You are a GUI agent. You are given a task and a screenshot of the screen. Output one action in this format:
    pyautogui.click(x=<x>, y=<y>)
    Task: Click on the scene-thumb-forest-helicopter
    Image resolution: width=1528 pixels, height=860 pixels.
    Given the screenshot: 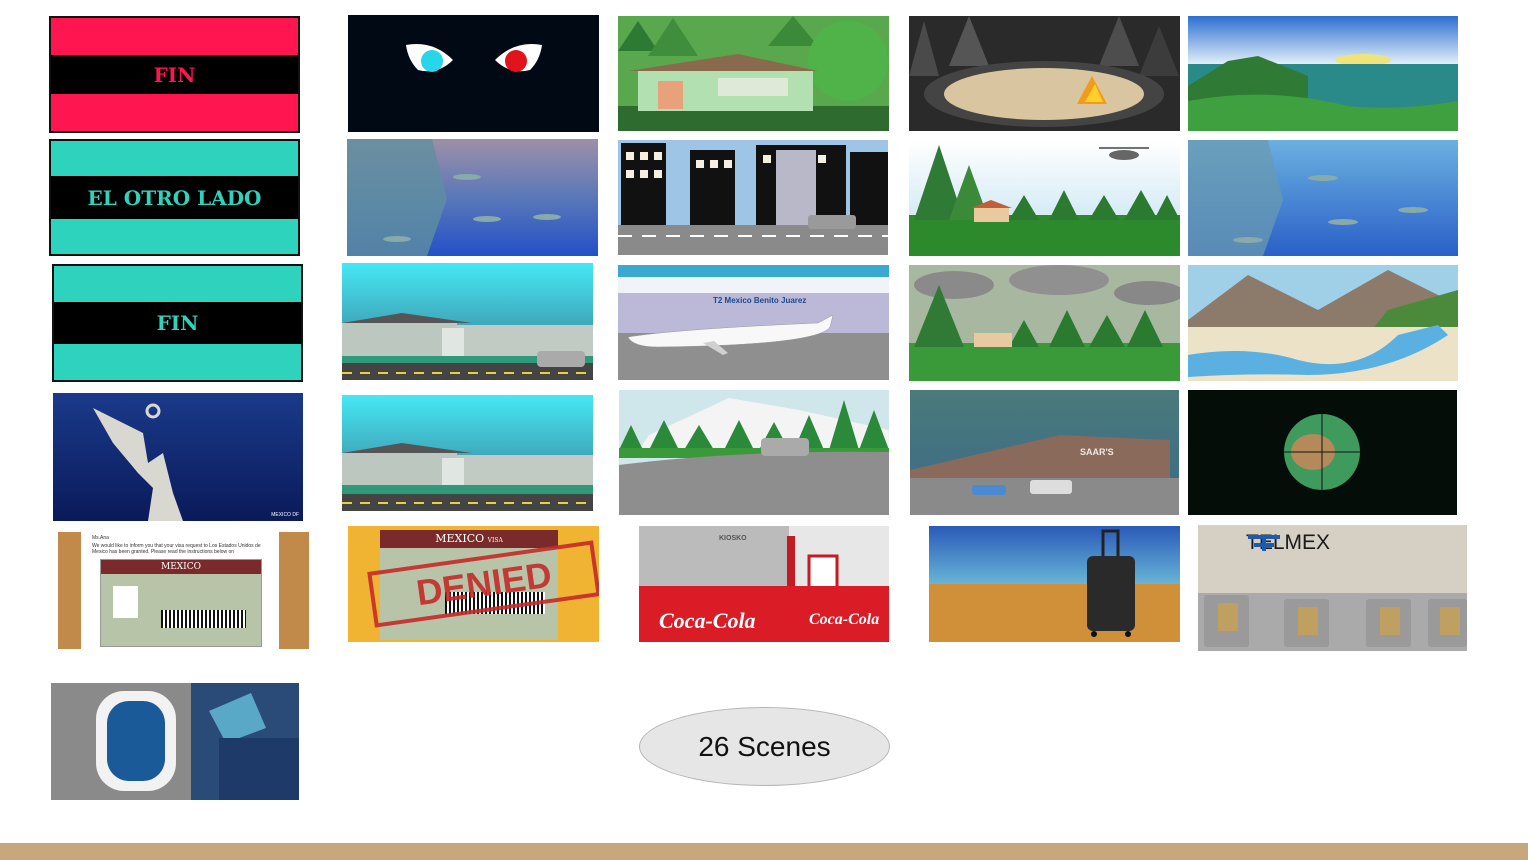 What is the action you would take?
    pyautogui.click(x=1044, y=198)
    